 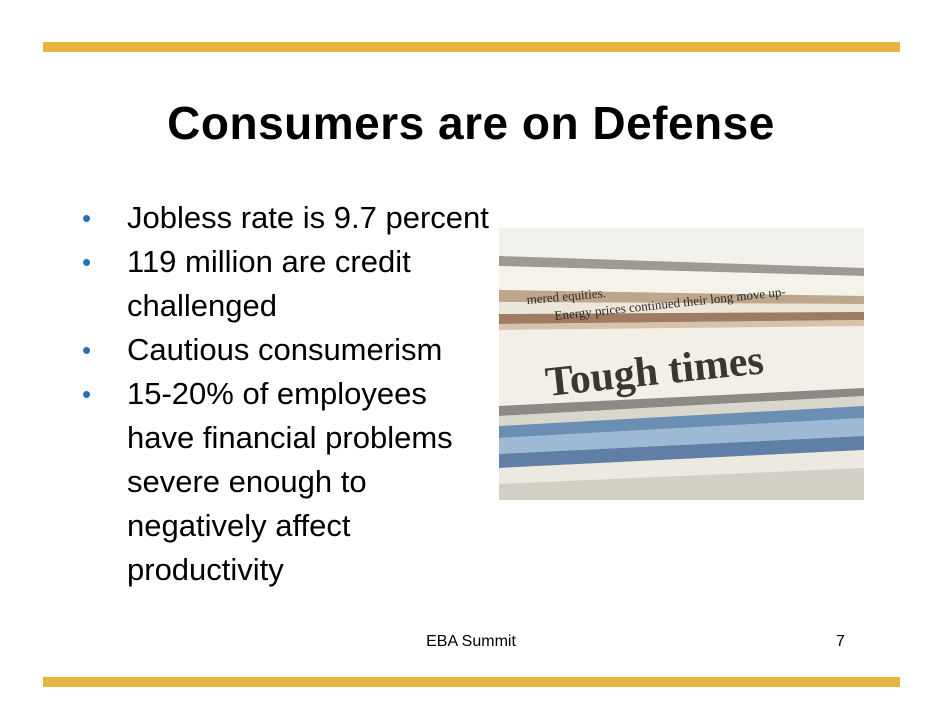 I want to click on bullet-text: Cautious consumerism, so click(x=285, y=349).